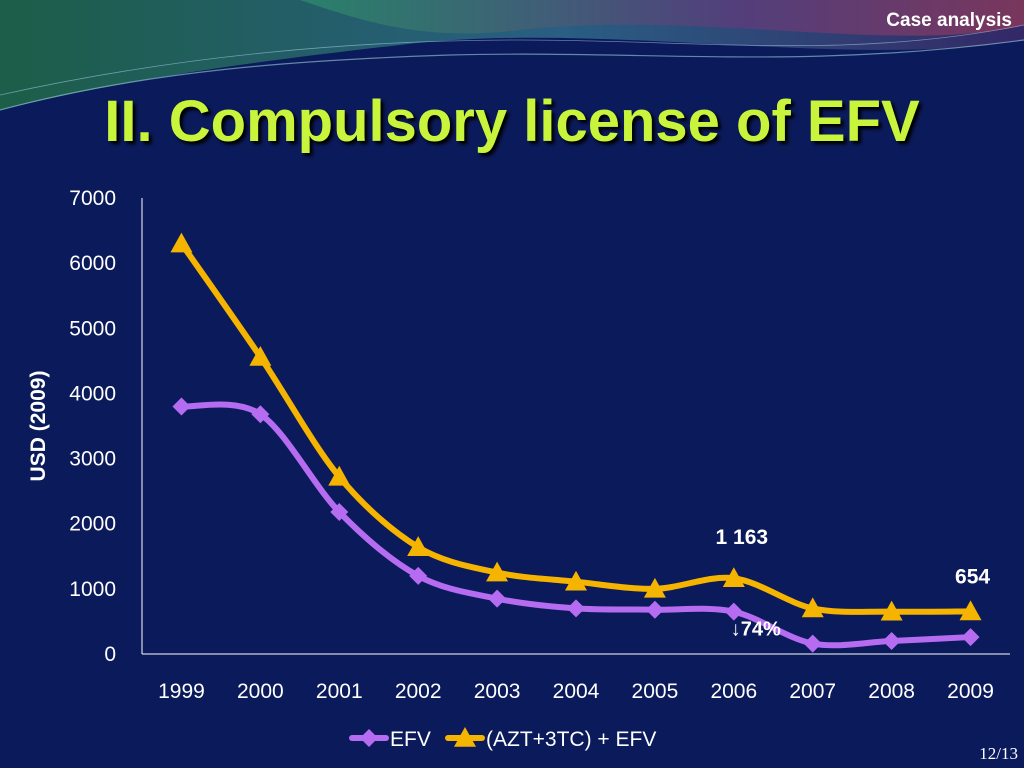  What do you see at coordinates (418, 691) in the screenshot?
I see `x-tick-label: 2002` at bounding box center [418, 691].